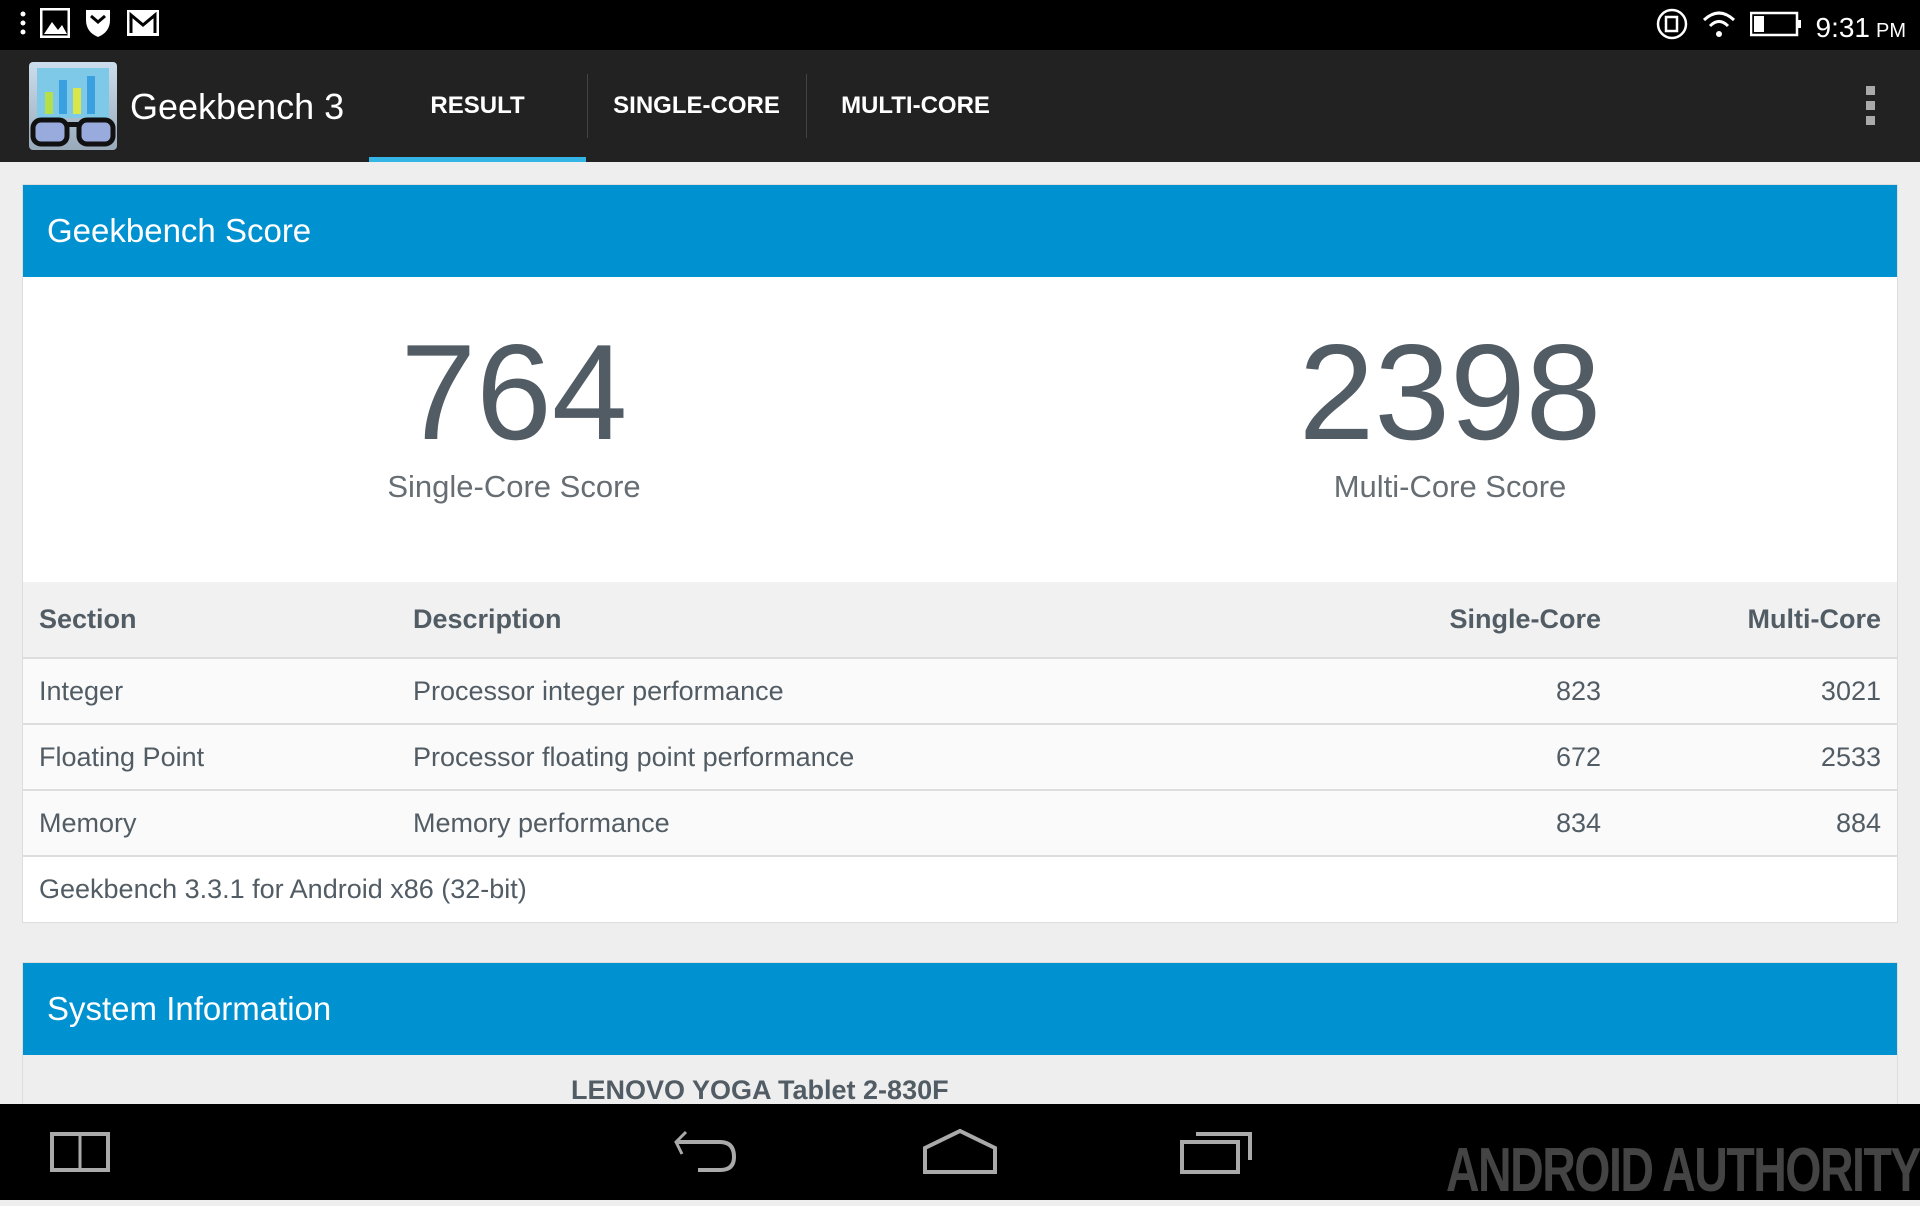 The image size is (1920, 1206). What do you see at coordinates (960, 1009) in the screenshot?
I see `card-title: System Information` at bounding box center [960, 1009].